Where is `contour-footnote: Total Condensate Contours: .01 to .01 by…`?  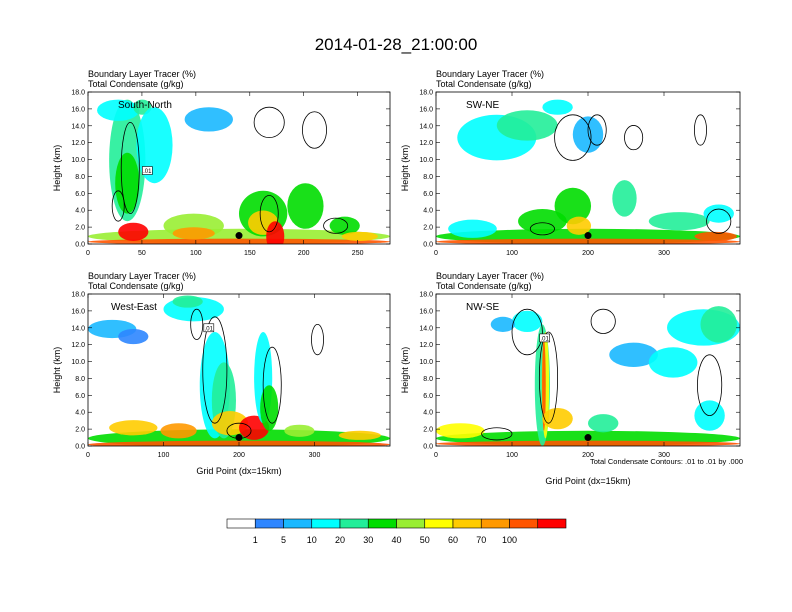 contour-footnote: Total Condensate Contours: .01 to .01 by… is located at coordinates (666, 461).